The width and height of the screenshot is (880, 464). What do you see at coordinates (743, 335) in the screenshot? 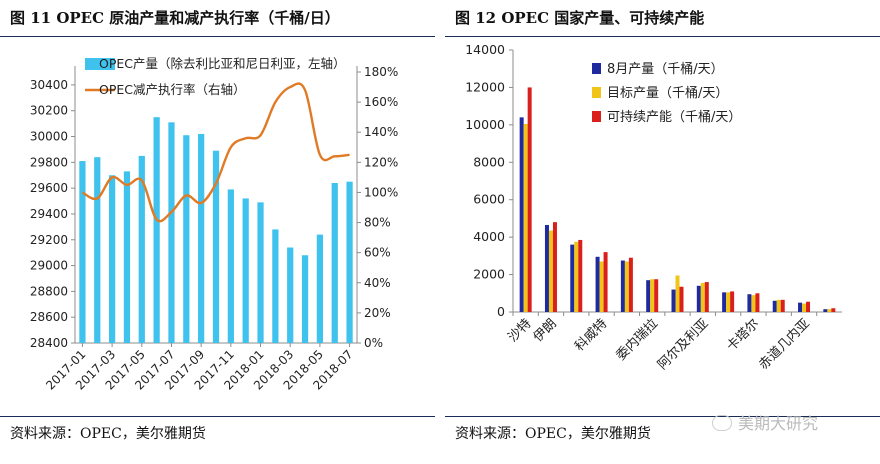
I see `x-tick-label: 卡塔尔` at bounding box center [743, 335].